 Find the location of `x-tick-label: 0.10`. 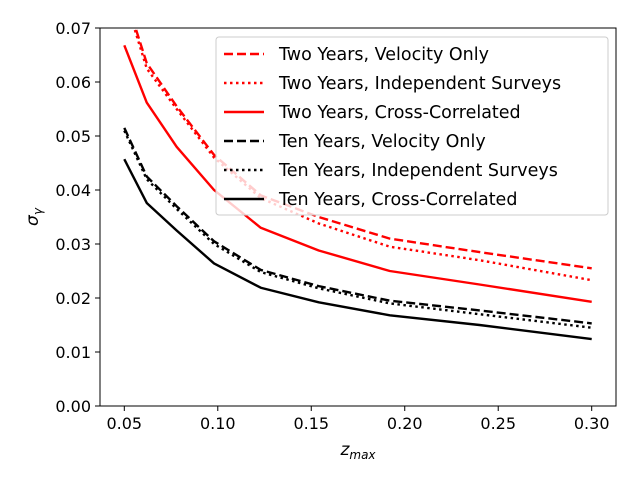

x-tick-label: 0.10 is located at coordinates (218, 423).